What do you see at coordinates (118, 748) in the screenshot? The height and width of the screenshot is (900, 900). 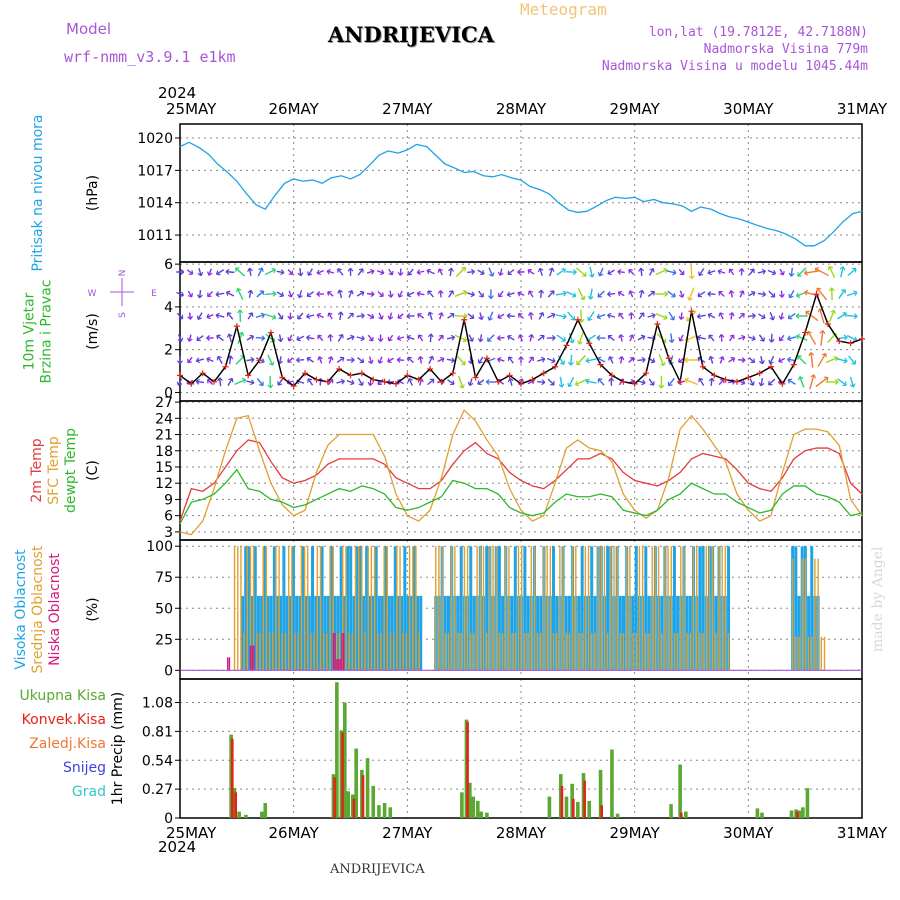 I see `y-axis-label-precip: 1hr Precip (mm)` at bounding box center [118, 748].